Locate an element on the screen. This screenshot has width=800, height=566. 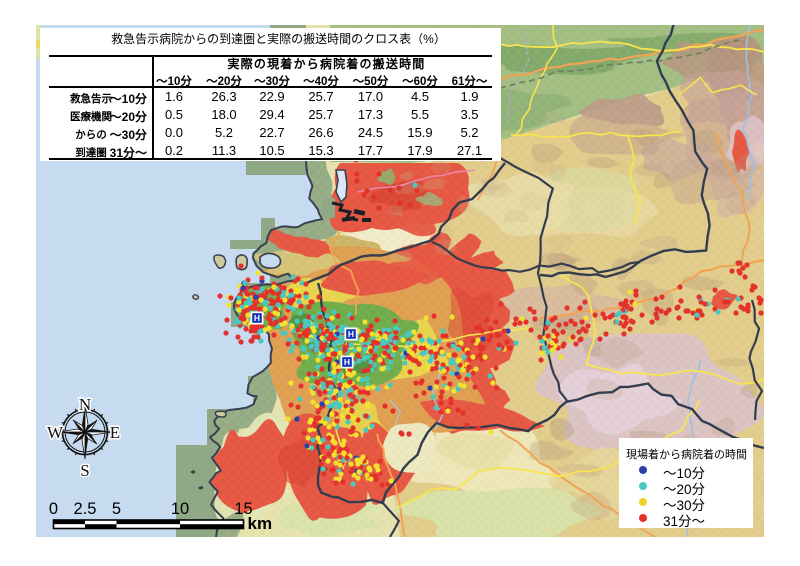
svg-text: N is located at coordinates (85, 404).